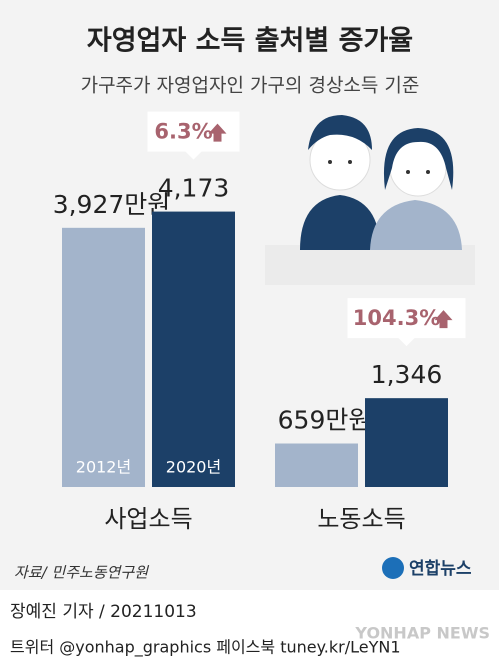 Image resolution: width=499 pixels, height=666 pixels. What do you see at coordinates (112, 204) in the screenshot?
I see `value-label: 3,927만원` at bounding box center [112, 204].